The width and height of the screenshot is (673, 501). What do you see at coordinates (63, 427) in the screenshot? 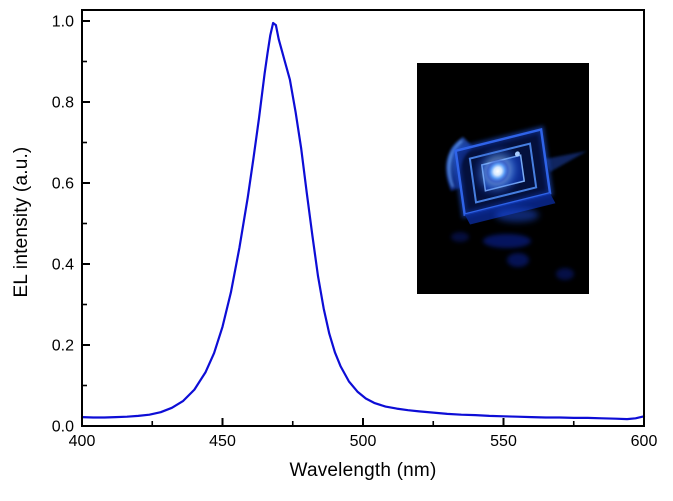
I see `y-tick-label-0.0: 0.0` at bounding box center [63, 427].